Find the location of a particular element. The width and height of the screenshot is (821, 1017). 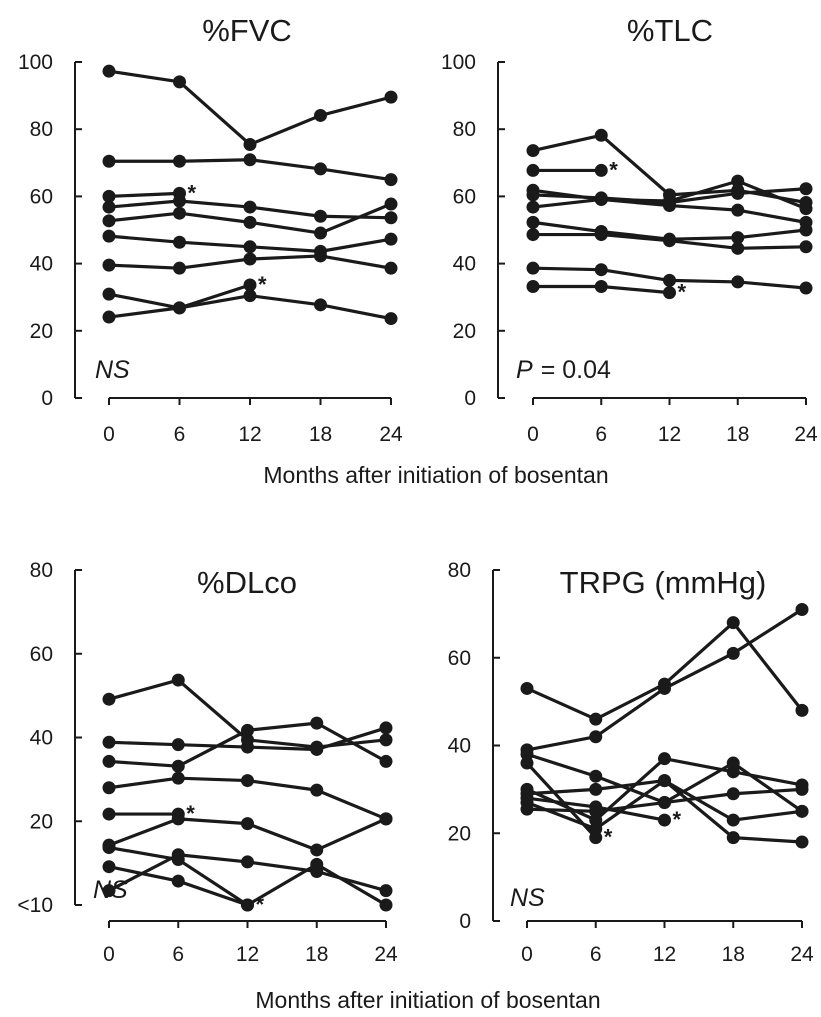

y-tick-label: 20 is located at coordinates (464, 331).